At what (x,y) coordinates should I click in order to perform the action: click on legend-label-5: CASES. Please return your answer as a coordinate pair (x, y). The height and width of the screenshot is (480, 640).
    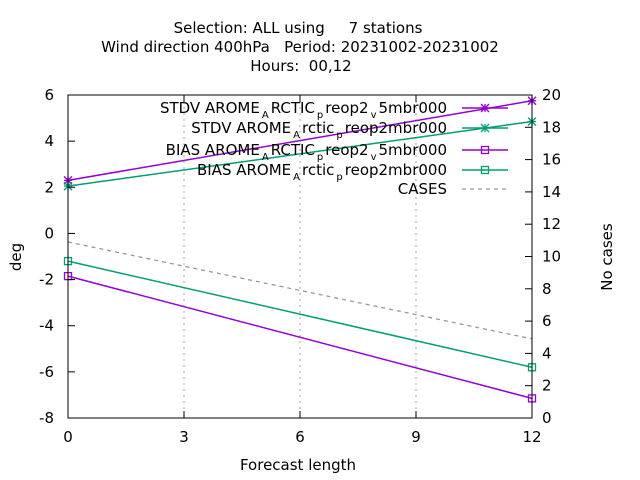
    Looking at the image, I should click on (422, 189).